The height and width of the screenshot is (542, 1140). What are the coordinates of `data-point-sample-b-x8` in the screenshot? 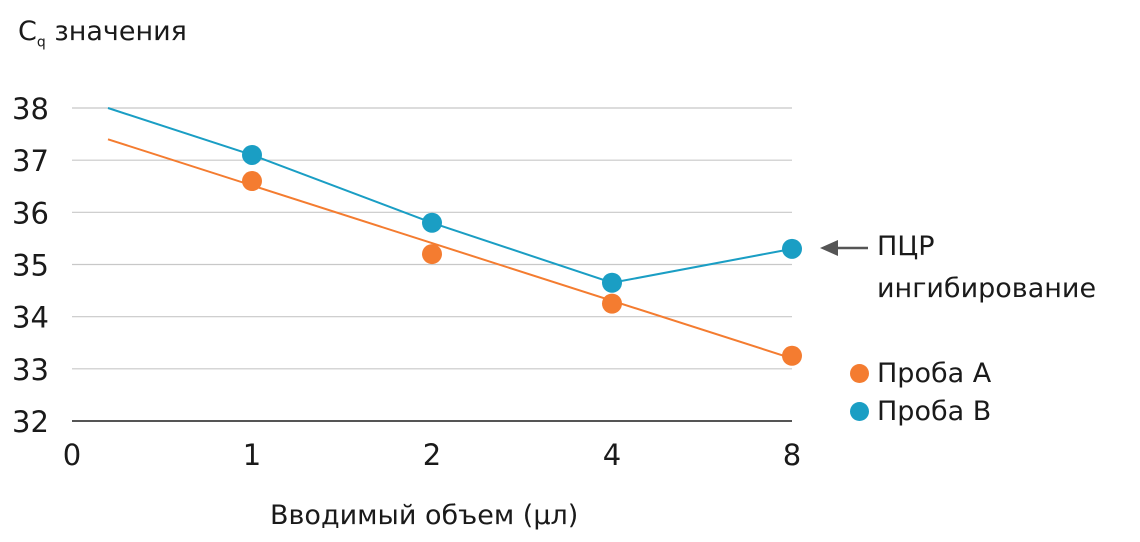 It's located at (792, 248).